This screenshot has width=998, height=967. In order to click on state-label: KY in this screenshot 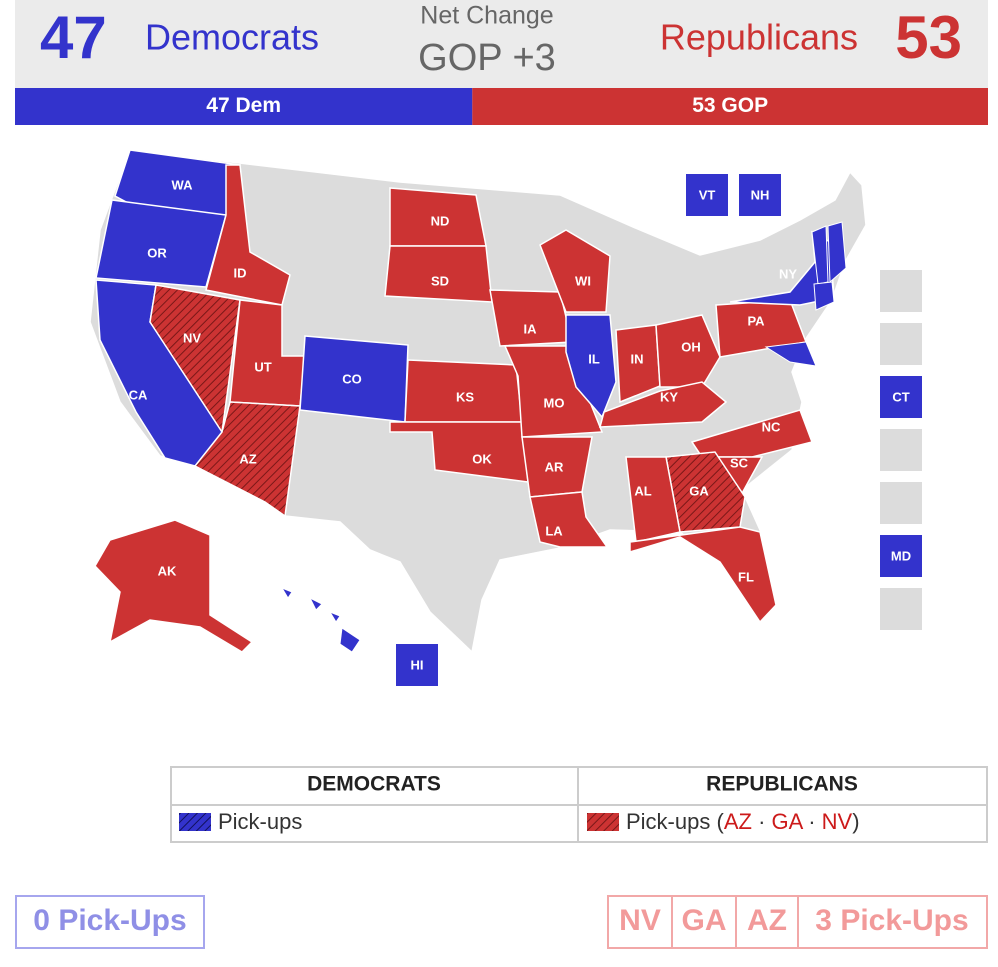, I will do `click(669, 396)`.